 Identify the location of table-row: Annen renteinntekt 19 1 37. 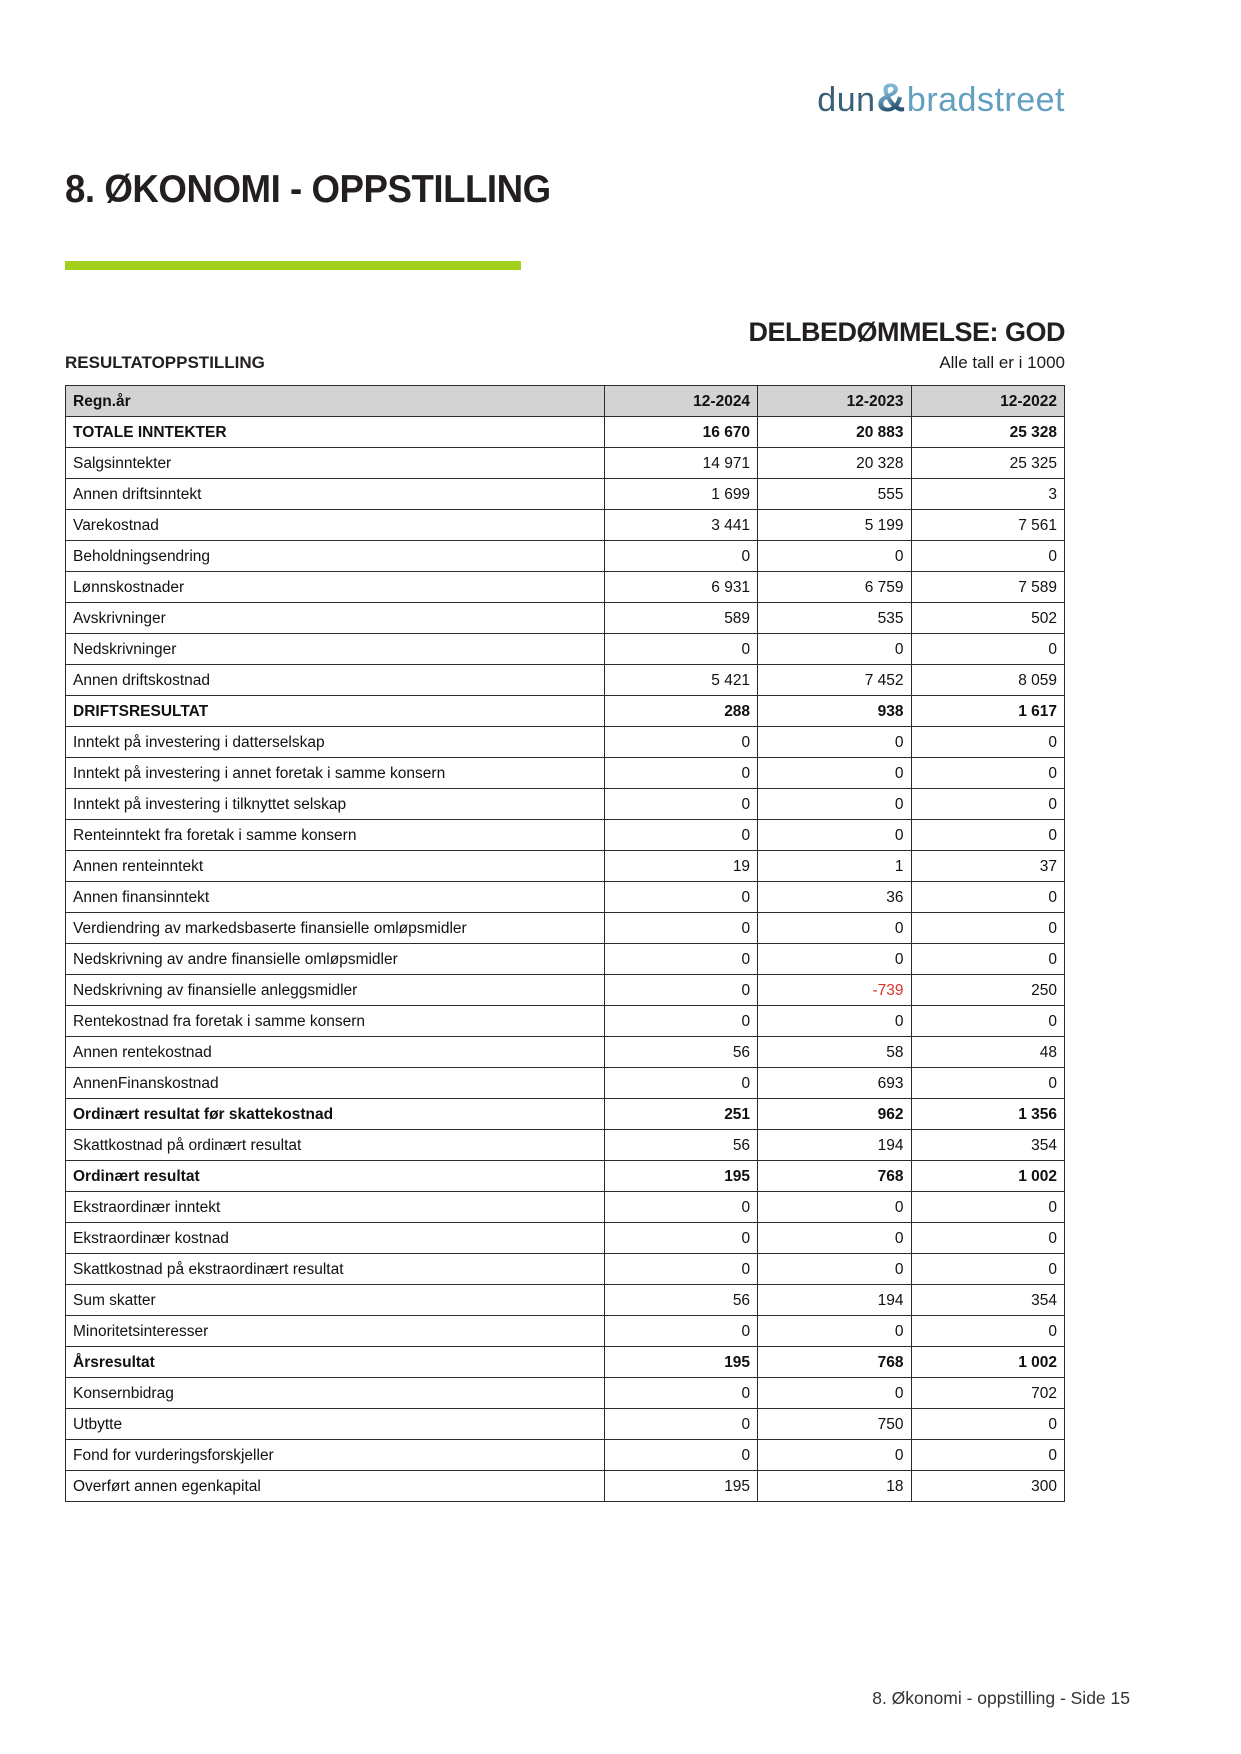
(565, 866).